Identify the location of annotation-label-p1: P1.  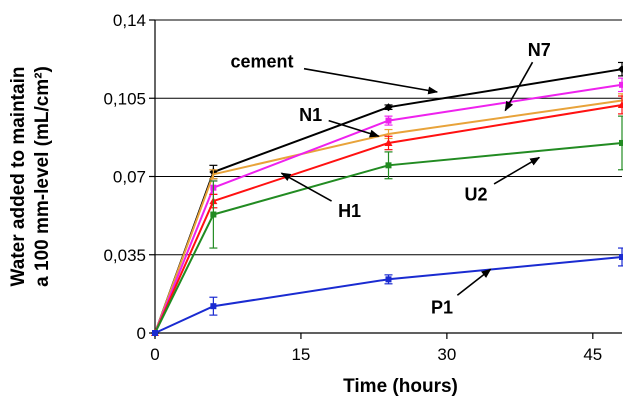
(442, 307).